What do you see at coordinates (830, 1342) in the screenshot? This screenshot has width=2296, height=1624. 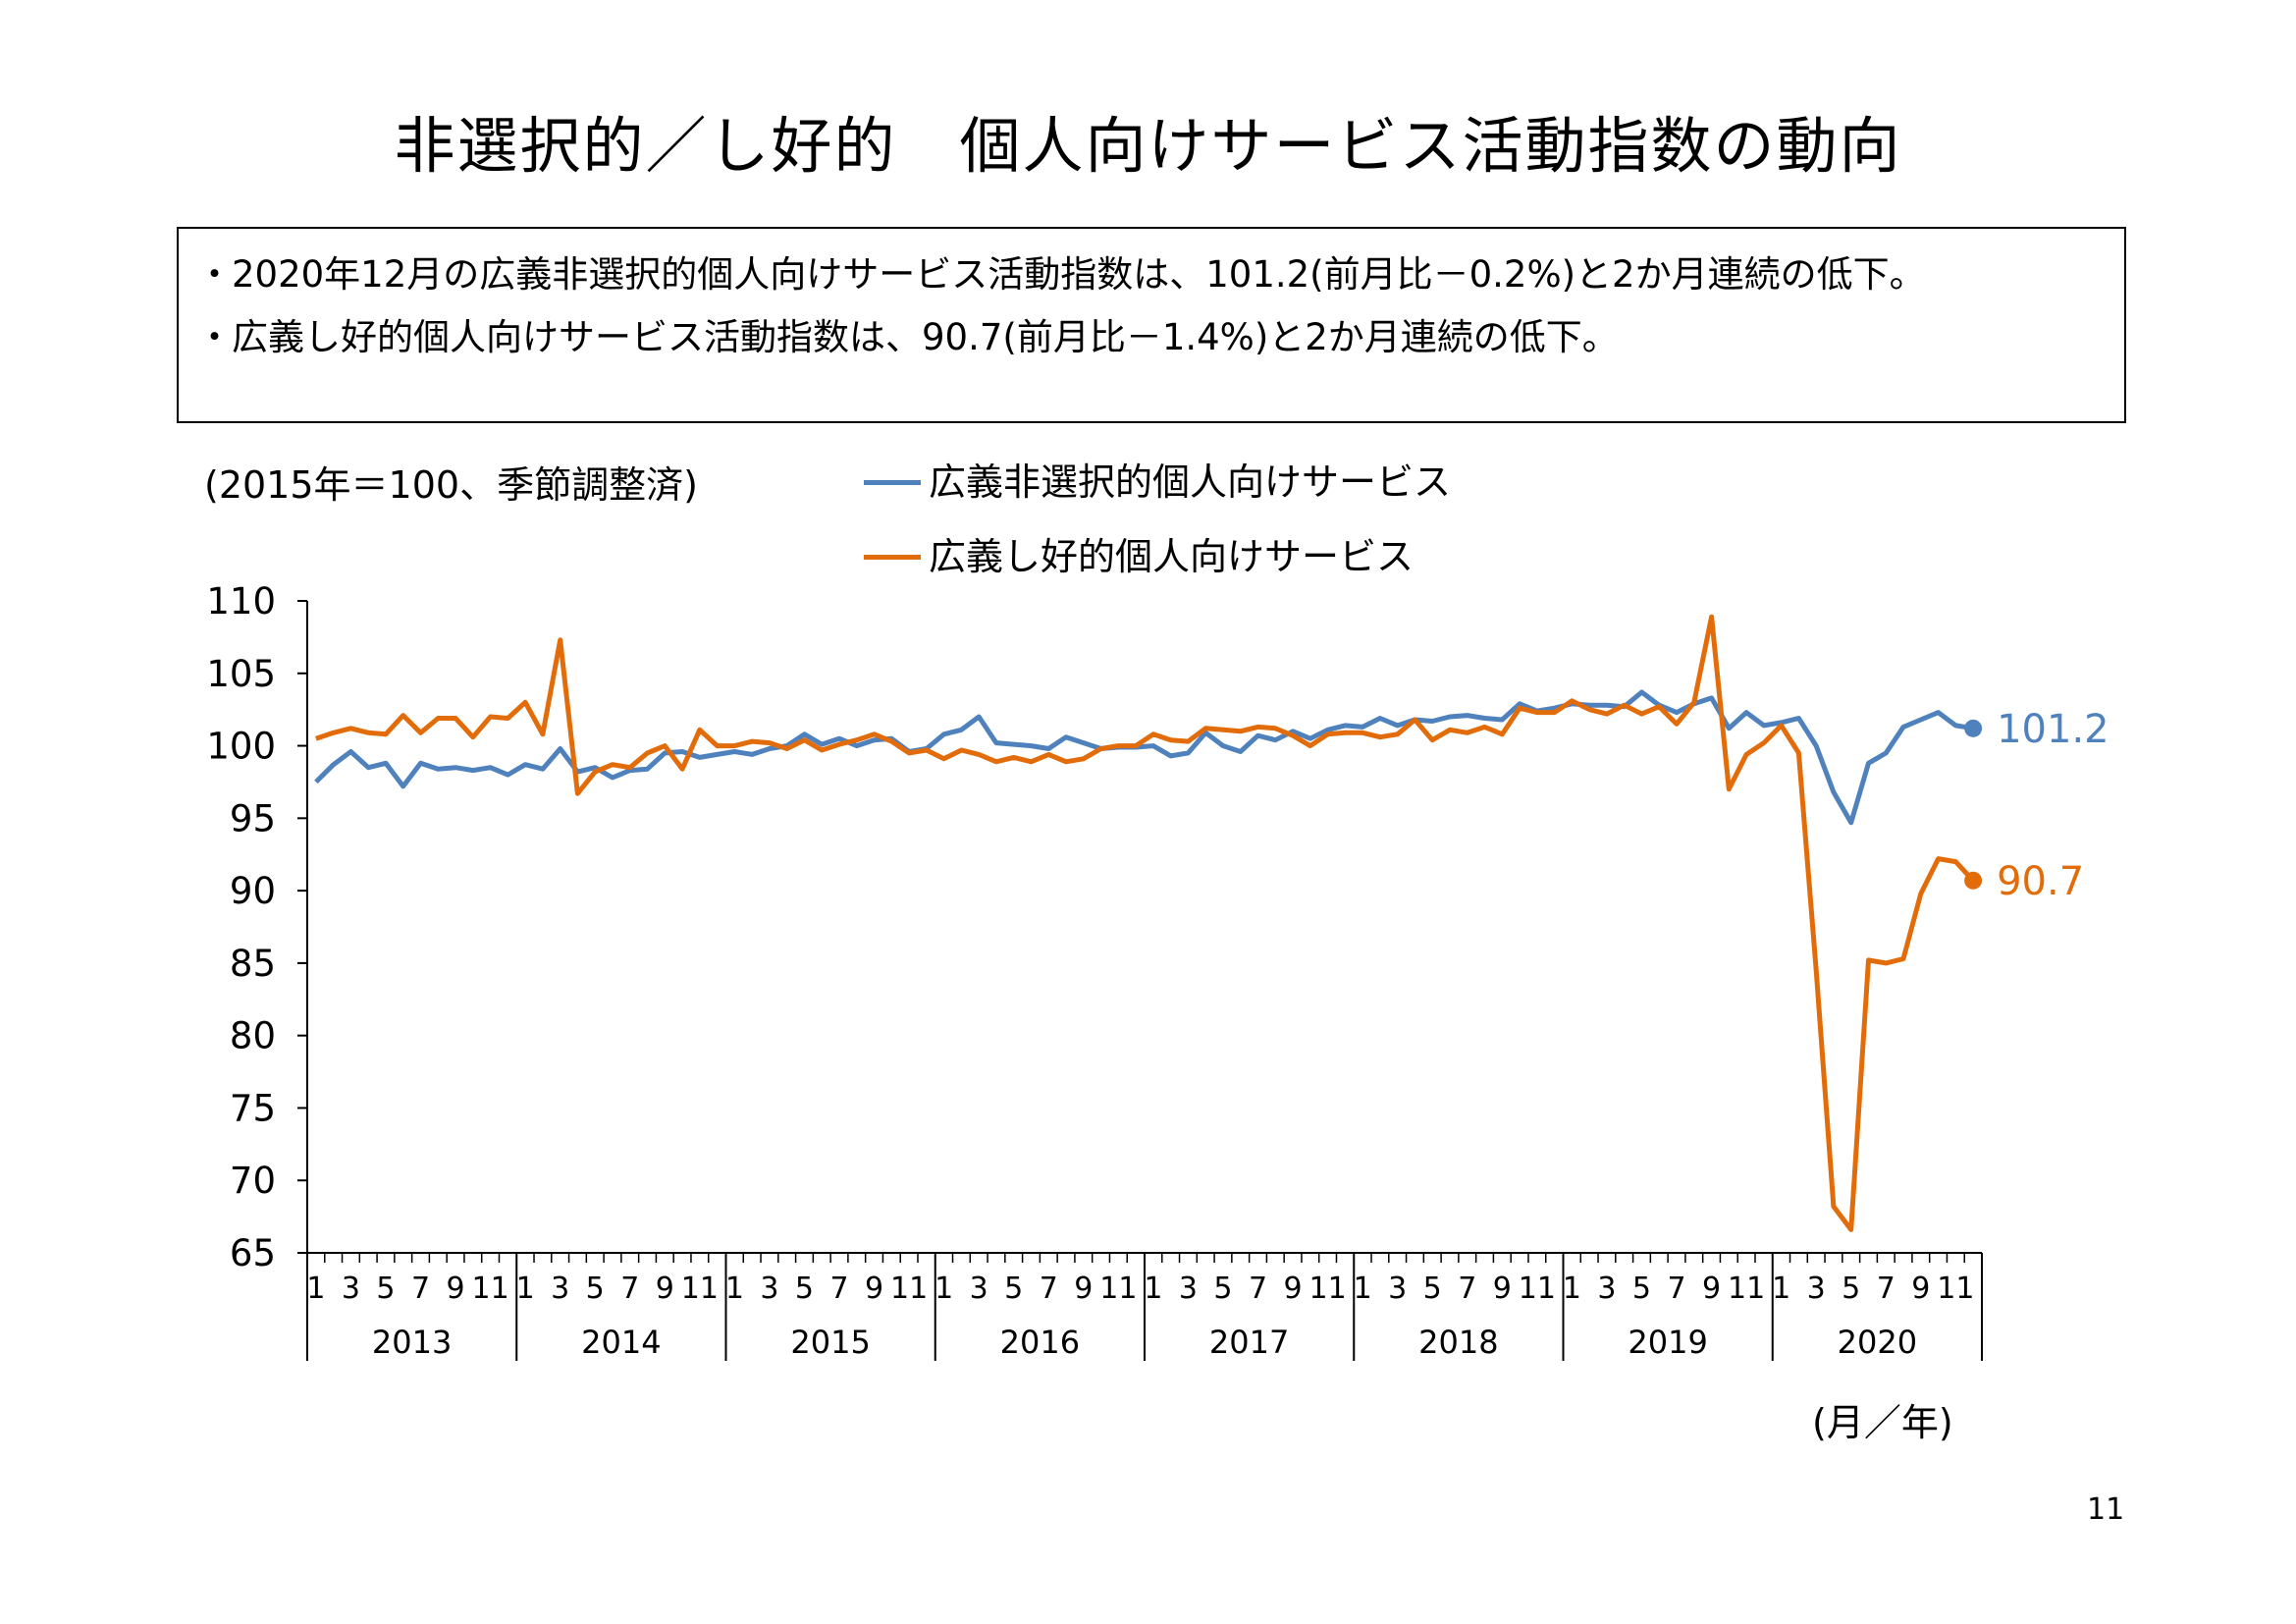 I see `year-label-2015: 2015` at bounding box center [830, 1342].